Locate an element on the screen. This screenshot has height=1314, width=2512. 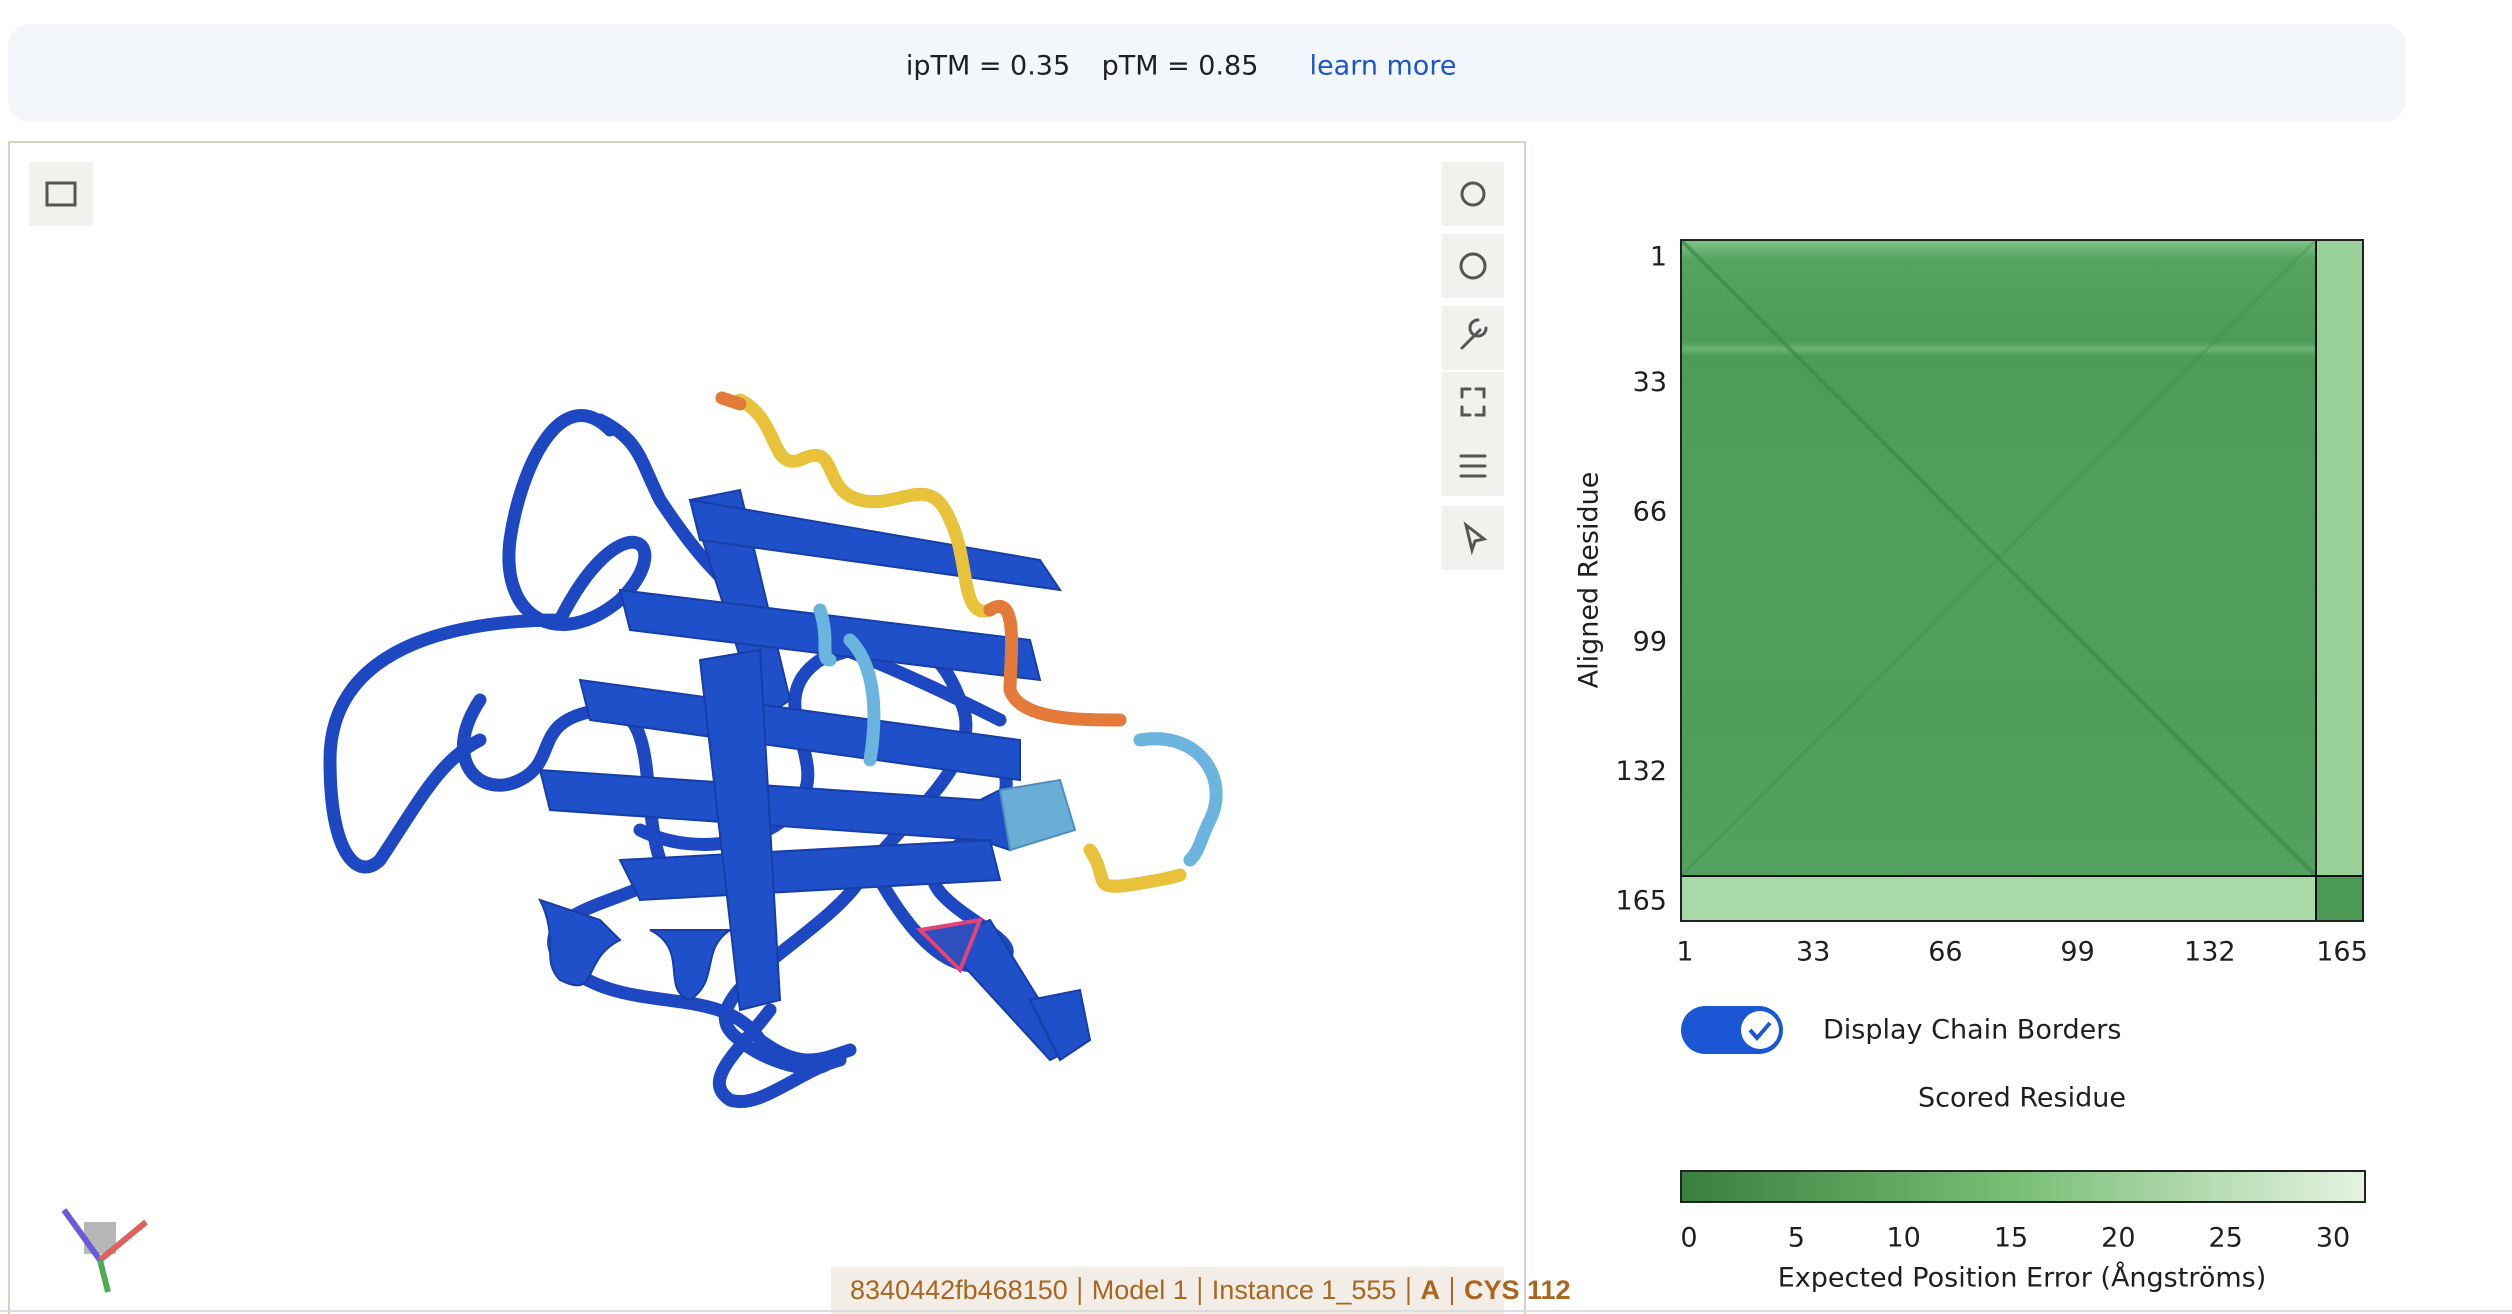
x-tick-label: 1 is located at coordinates (1684, 952).